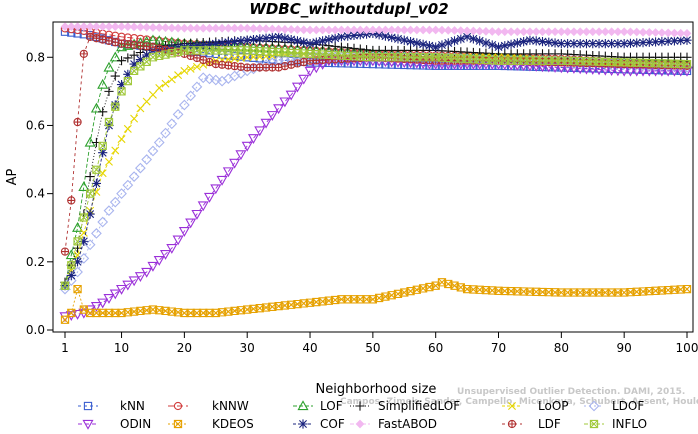 Image resolution: width=698 pixels, height=434 pixels. I want to click on legend-item-kdeos: KDEOS, so click(211, 424).